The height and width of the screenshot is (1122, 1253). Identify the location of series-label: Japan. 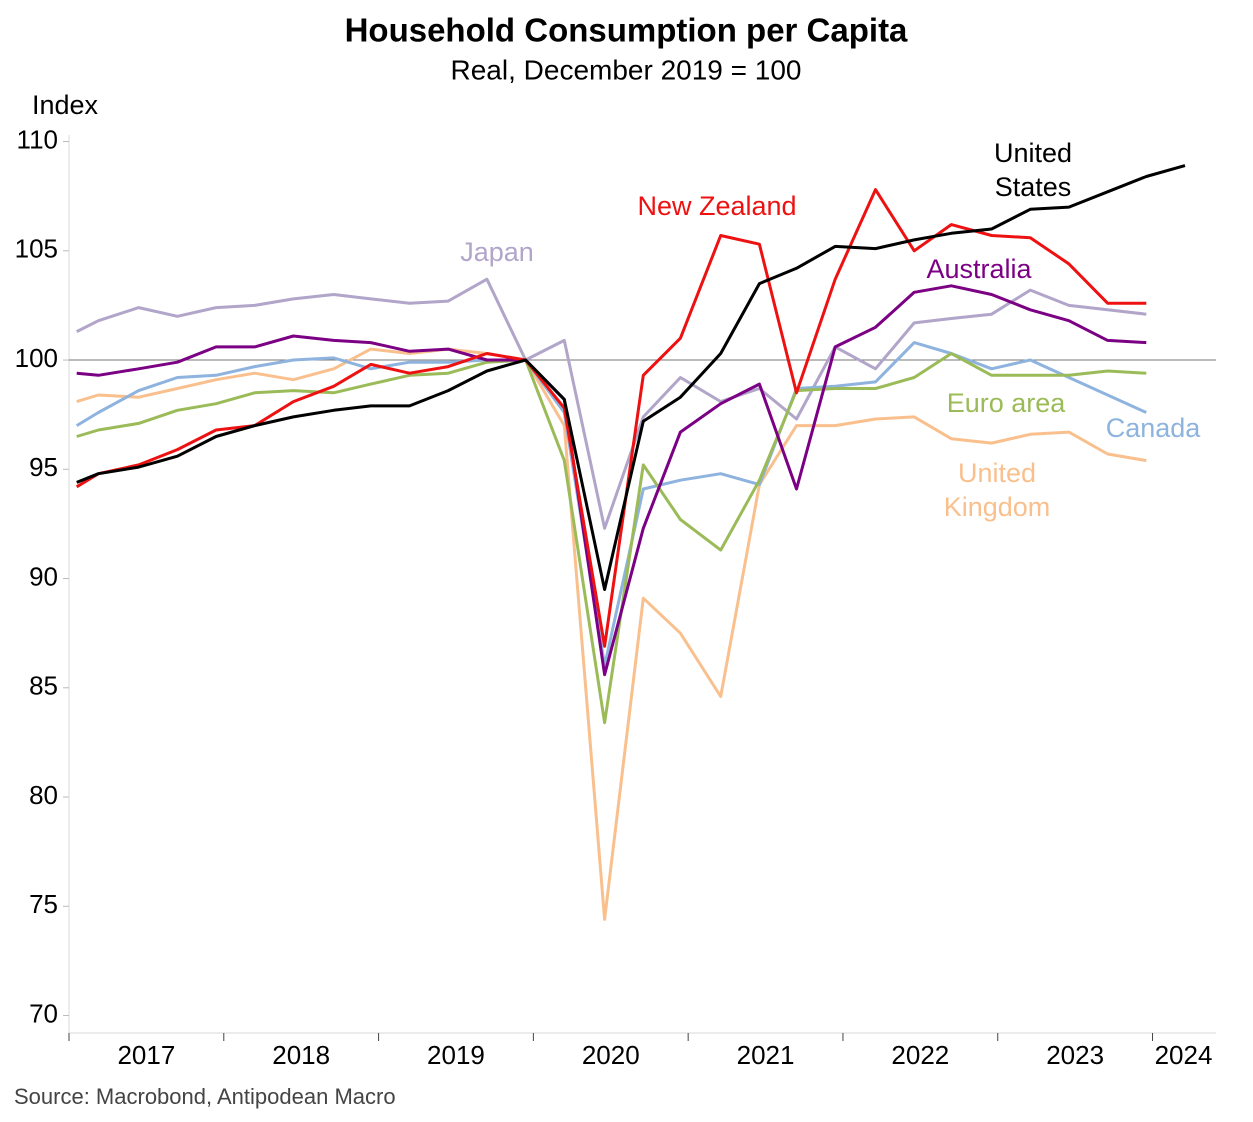
(497, 252).